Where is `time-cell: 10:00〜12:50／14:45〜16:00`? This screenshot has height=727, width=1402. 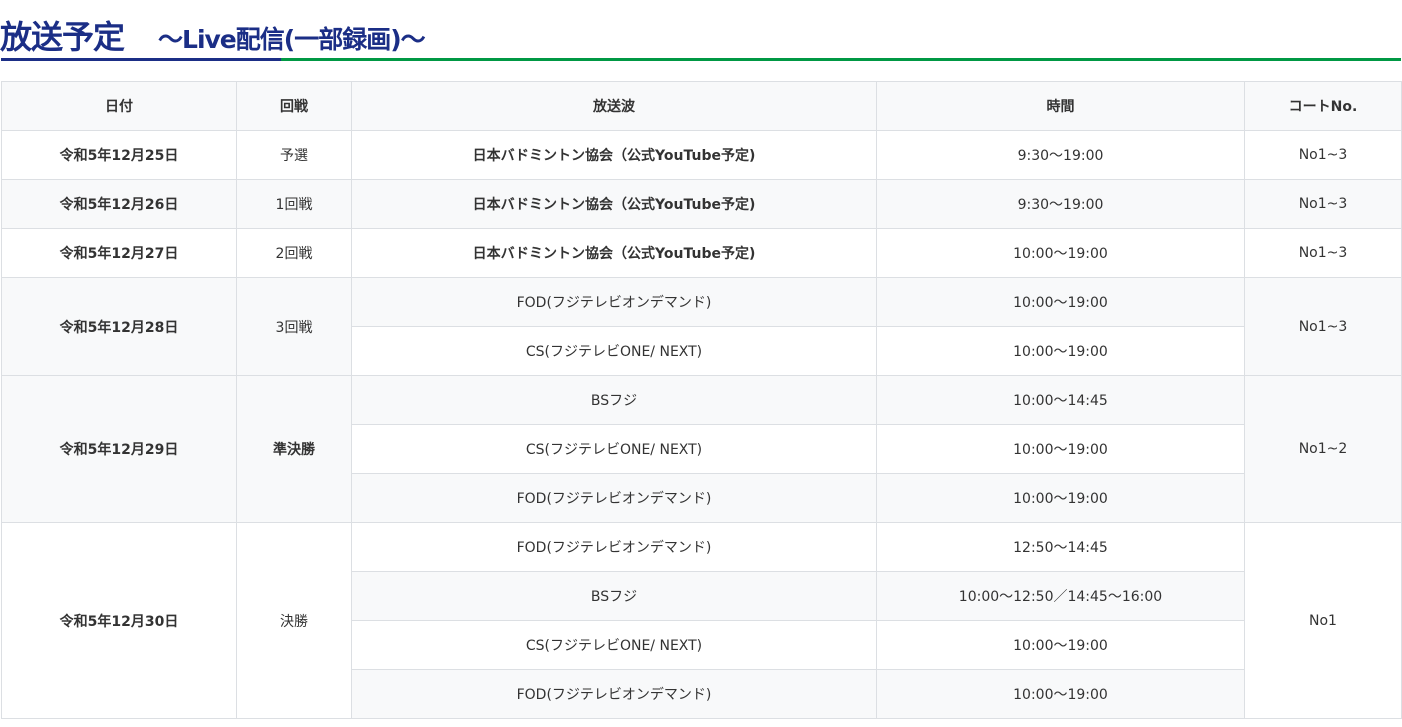 time-cell: 10:00〜12:50／14:45〜16:00 is located at coordinates (1060, 596).